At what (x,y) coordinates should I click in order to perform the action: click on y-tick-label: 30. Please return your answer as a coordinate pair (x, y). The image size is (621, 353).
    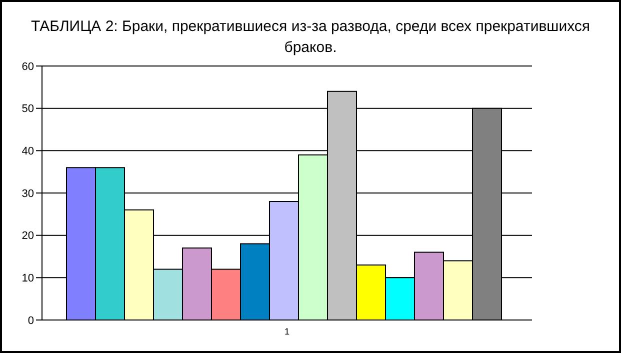
    Looking at the image, I should click on (28, 194).